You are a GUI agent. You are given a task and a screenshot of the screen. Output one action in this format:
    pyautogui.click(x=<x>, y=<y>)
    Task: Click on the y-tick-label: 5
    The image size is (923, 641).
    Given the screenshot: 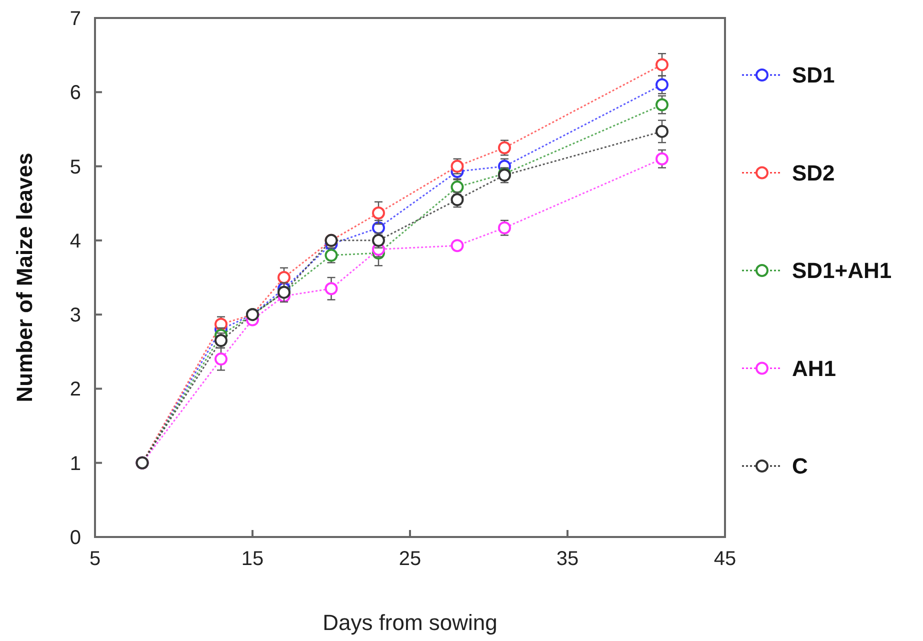 What is the action you would take?
    pyautogui.click(x=75, y=167)
    